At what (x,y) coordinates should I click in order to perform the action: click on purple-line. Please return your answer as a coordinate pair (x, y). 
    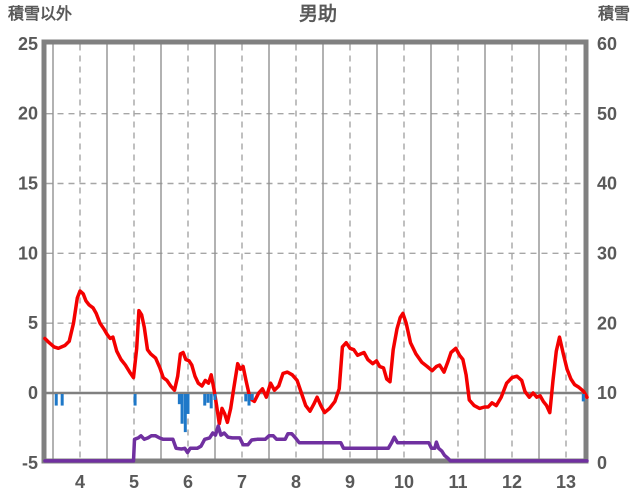
    Looking at the image, I should click on (316, 443).